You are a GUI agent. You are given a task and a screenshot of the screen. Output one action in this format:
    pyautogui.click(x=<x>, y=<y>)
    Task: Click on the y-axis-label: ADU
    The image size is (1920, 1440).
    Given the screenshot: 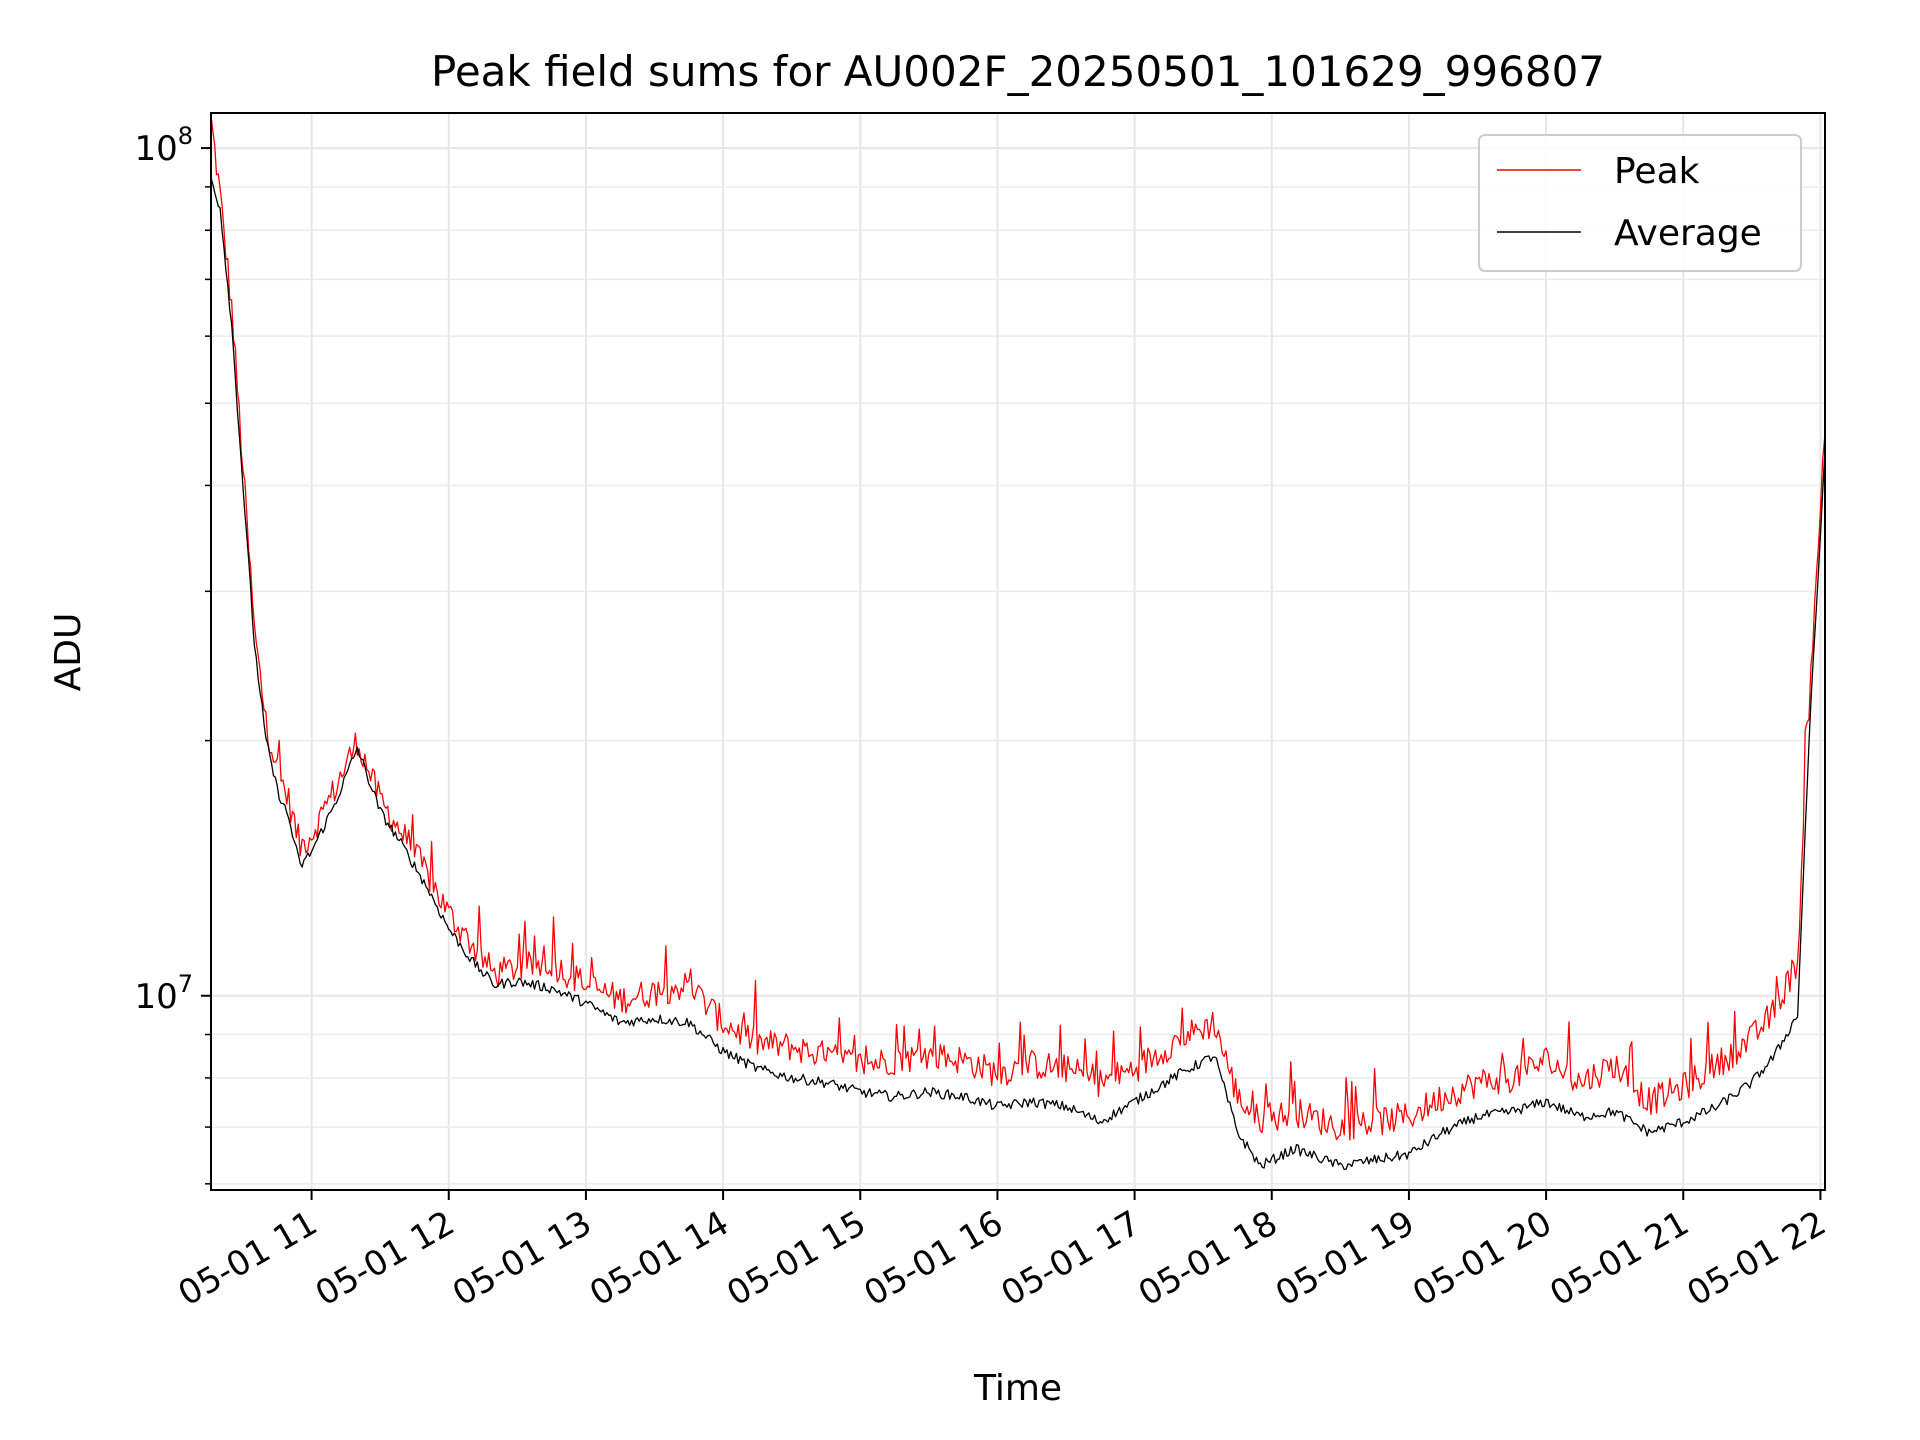 What is the action you would take?
    pyautogui.click(x=68, y=652)
    